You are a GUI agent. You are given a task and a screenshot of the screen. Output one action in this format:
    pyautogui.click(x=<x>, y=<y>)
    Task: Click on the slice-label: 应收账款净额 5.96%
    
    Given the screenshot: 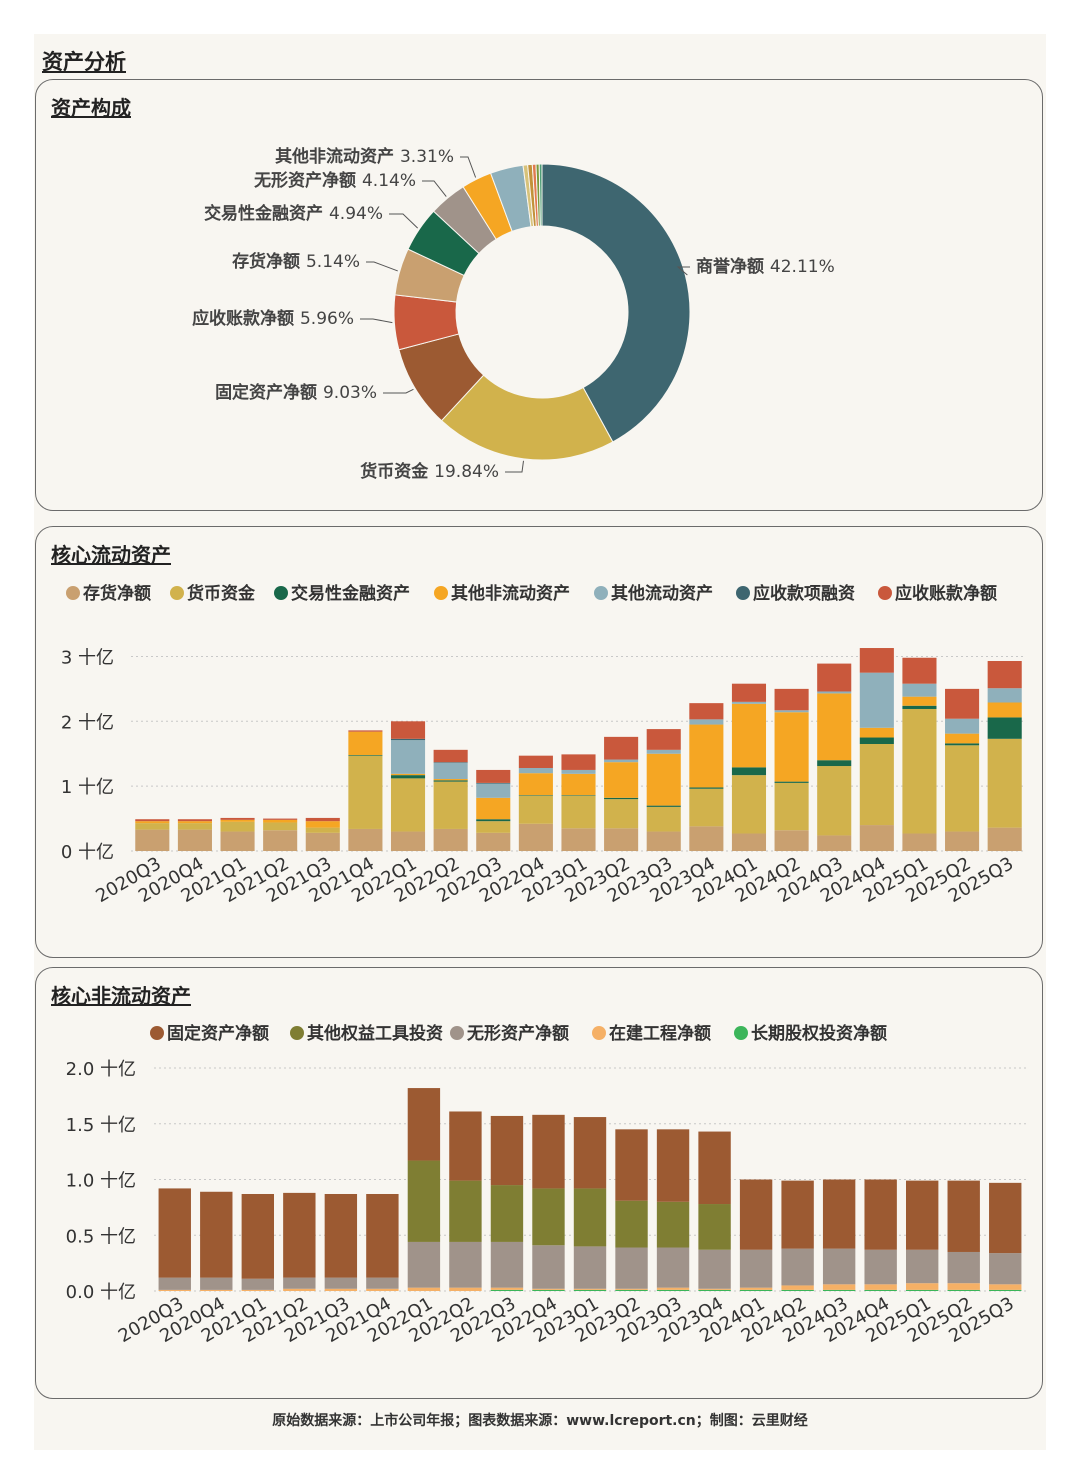 What is the action you would take?
    pyautogui.click(x=273, y=318)
    